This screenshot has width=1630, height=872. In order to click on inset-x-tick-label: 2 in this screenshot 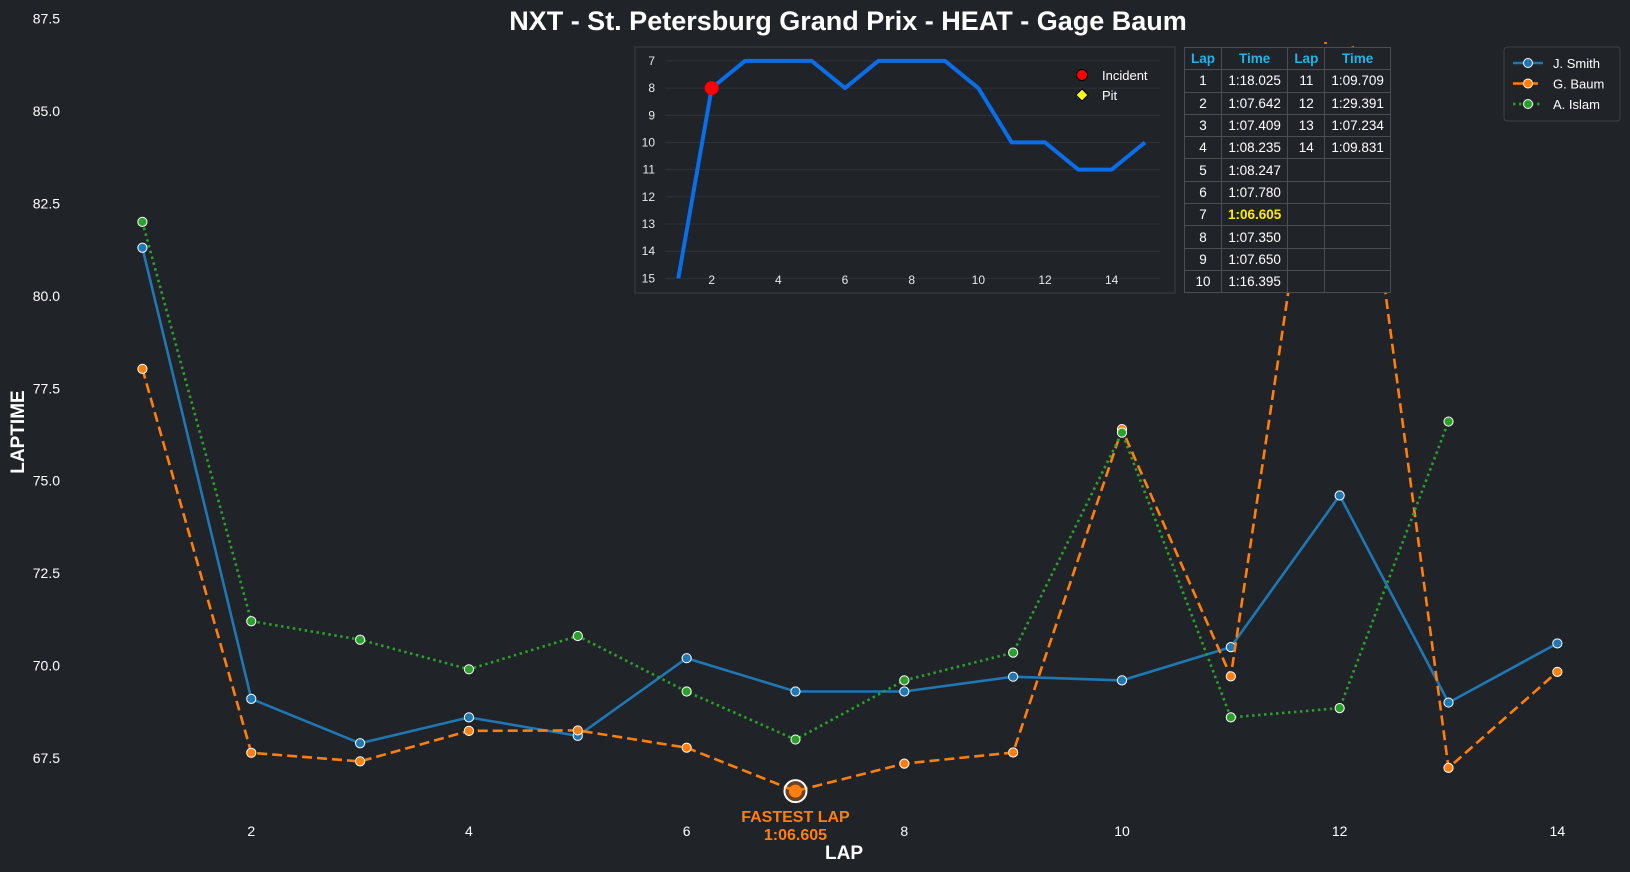, I will do `click(711, 280)`.